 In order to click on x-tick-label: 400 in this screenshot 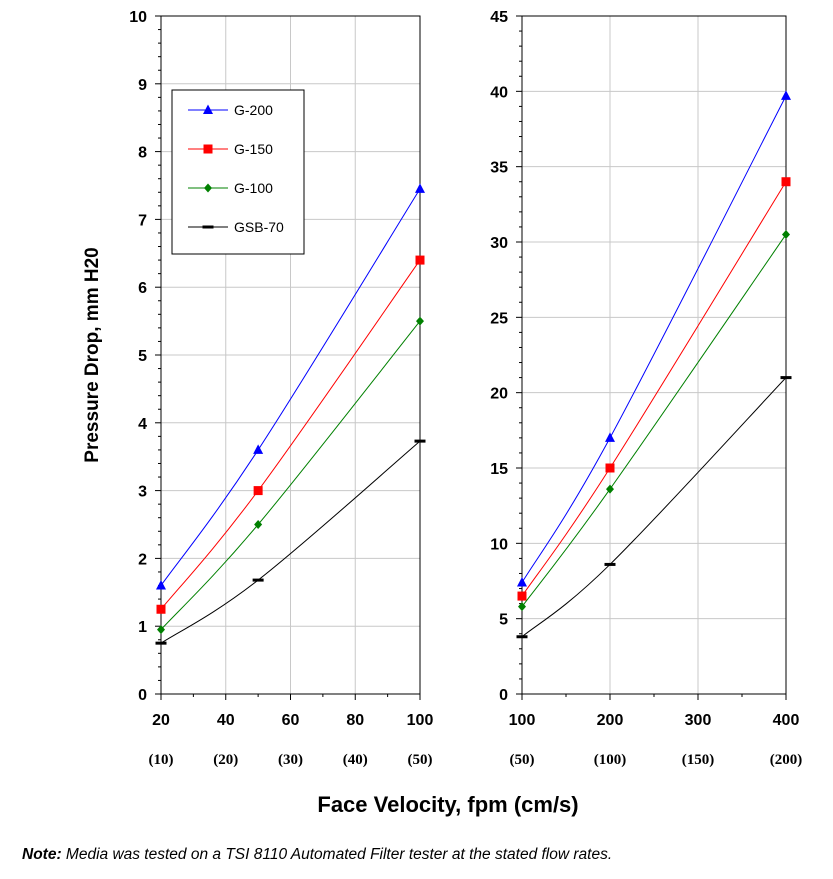, I will do `click(786, 720)`.